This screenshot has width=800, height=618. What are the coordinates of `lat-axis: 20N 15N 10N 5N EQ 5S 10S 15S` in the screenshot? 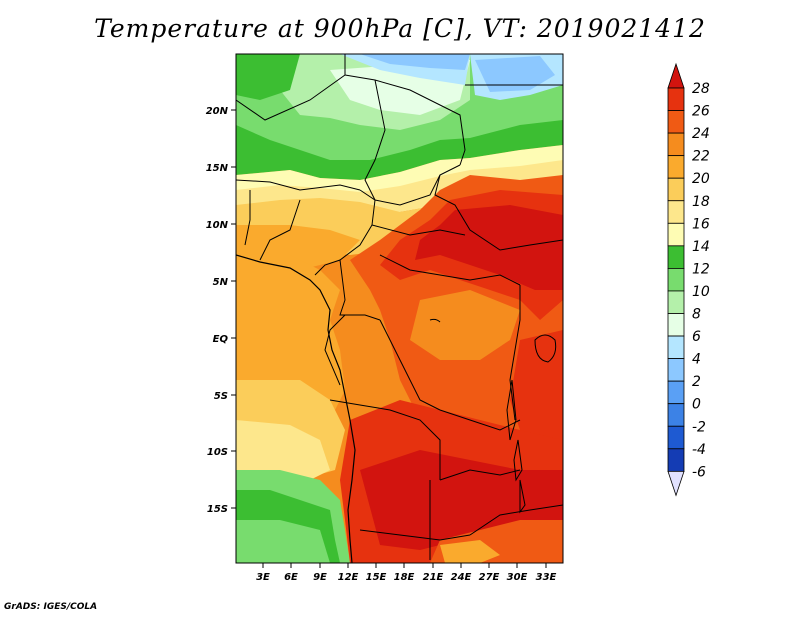 It's located at (221, 310).